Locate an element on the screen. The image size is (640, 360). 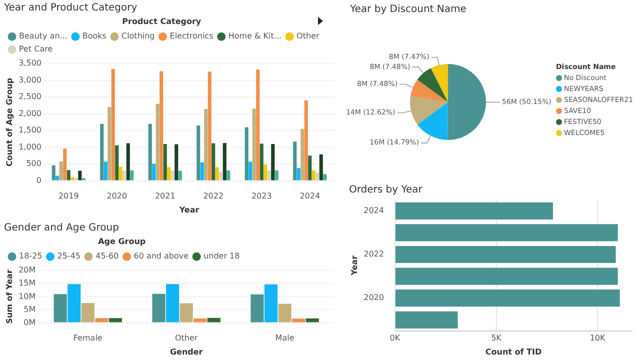
x-tick-label: 10K is located at coordinates (598, 338).